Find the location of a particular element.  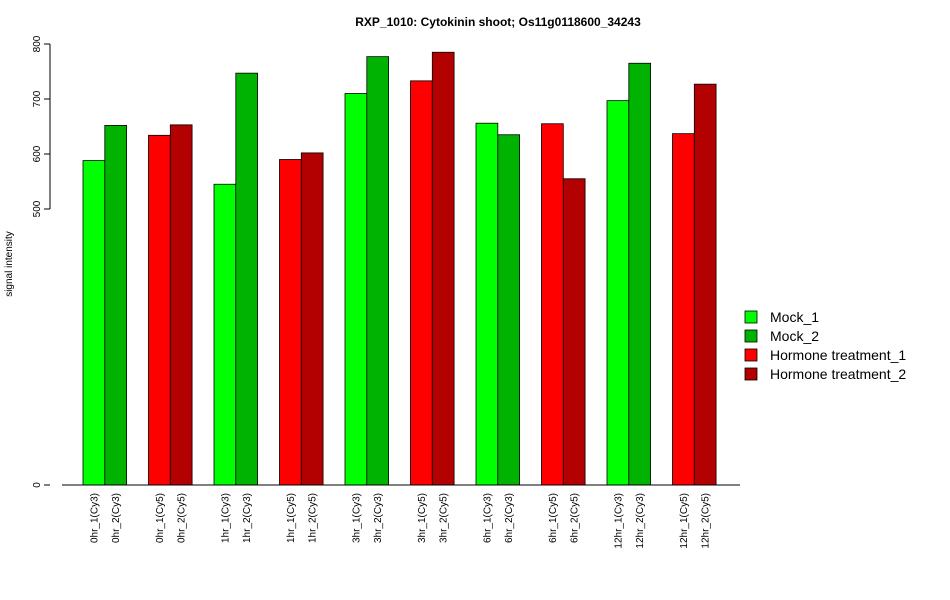

x-tick-label: 12hr_2(Cy5) is located at coordinates (706, 521).